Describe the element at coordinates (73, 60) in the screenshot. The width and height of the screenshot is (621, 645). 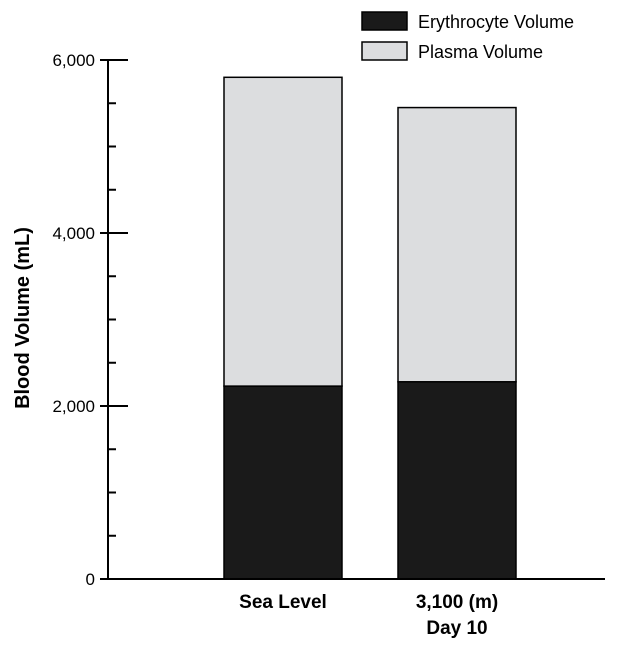
I see `y-tick-label: 6,000` at that location.